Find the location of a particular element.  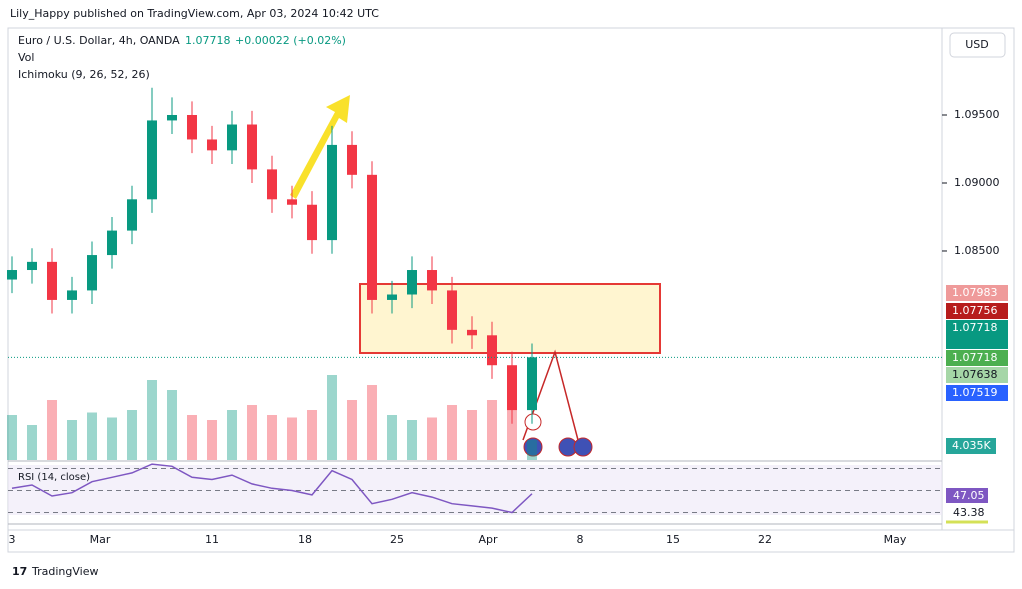

footer-logo: 17 is located at coordinates (19, 571).